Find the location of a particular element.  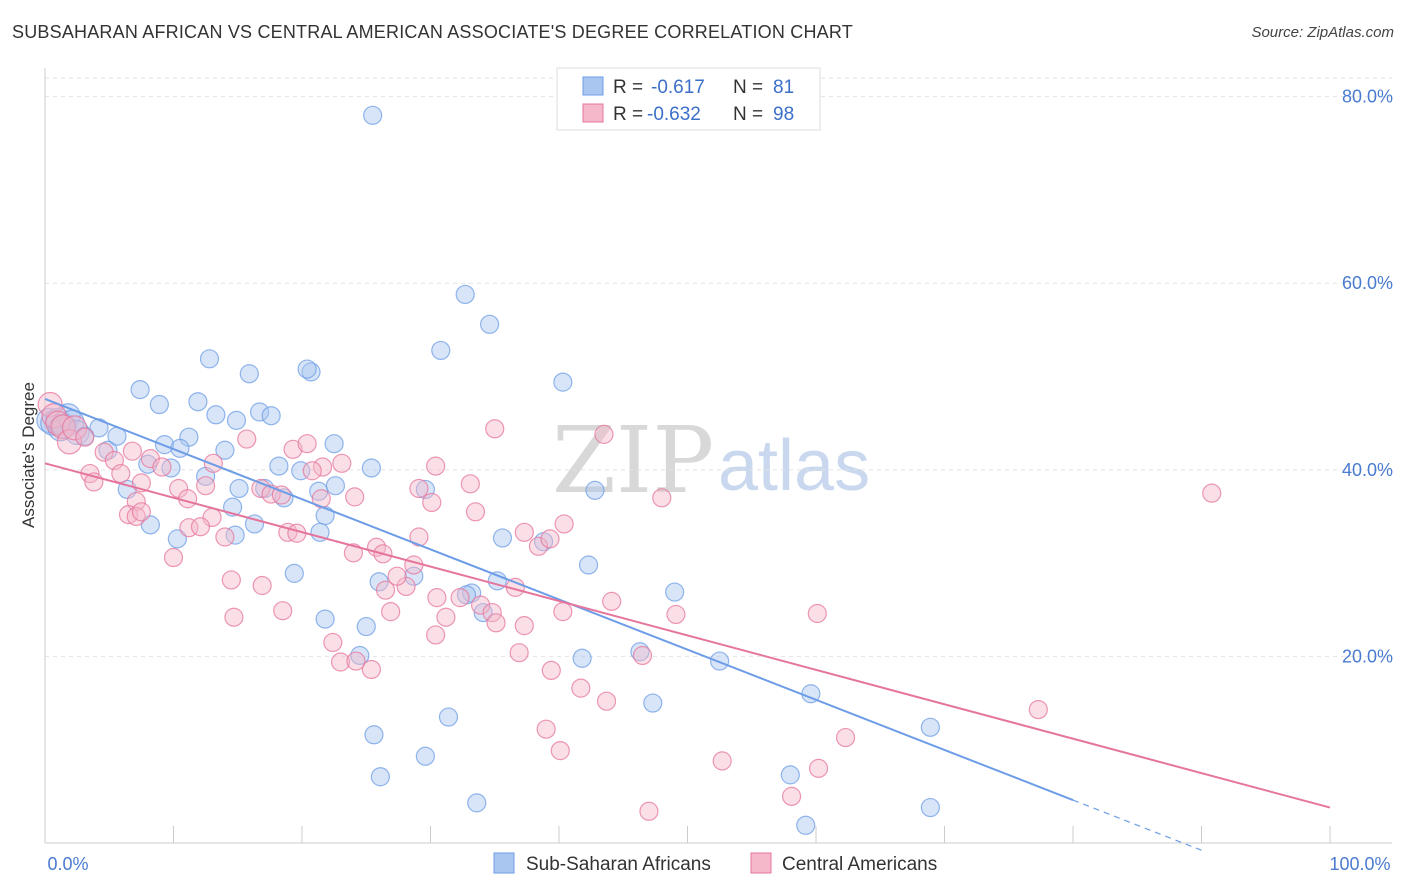

legend-r-value-1: -0.617 is located at coordinates (678, 87).